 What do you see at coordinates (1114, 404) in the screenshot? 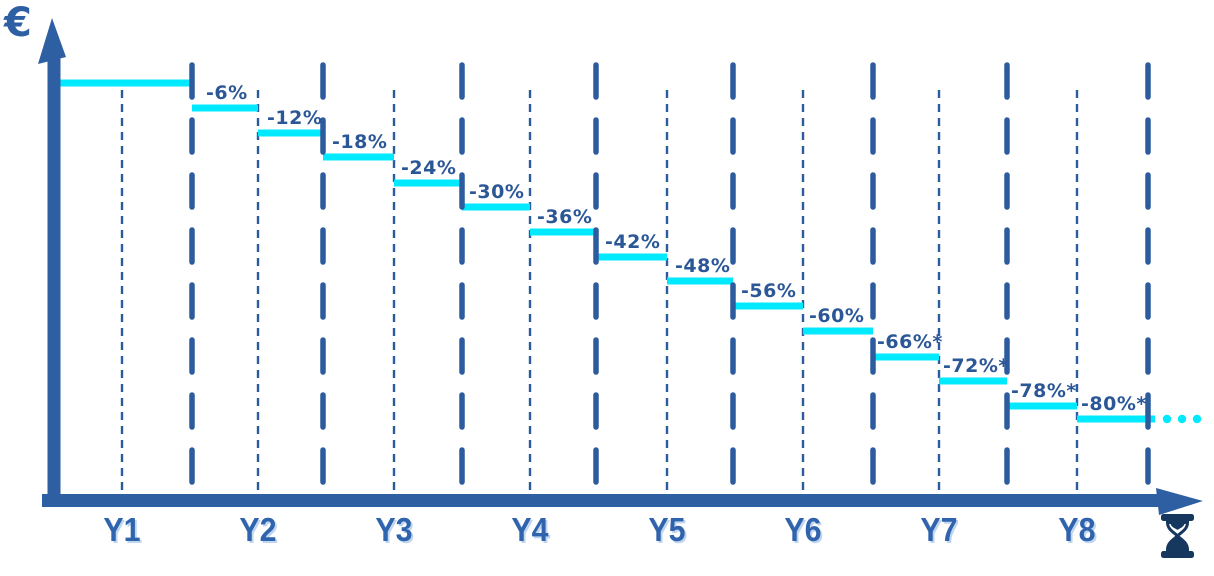
I see `step-percent-label: -80%*` at bounding box center [1114, 404].